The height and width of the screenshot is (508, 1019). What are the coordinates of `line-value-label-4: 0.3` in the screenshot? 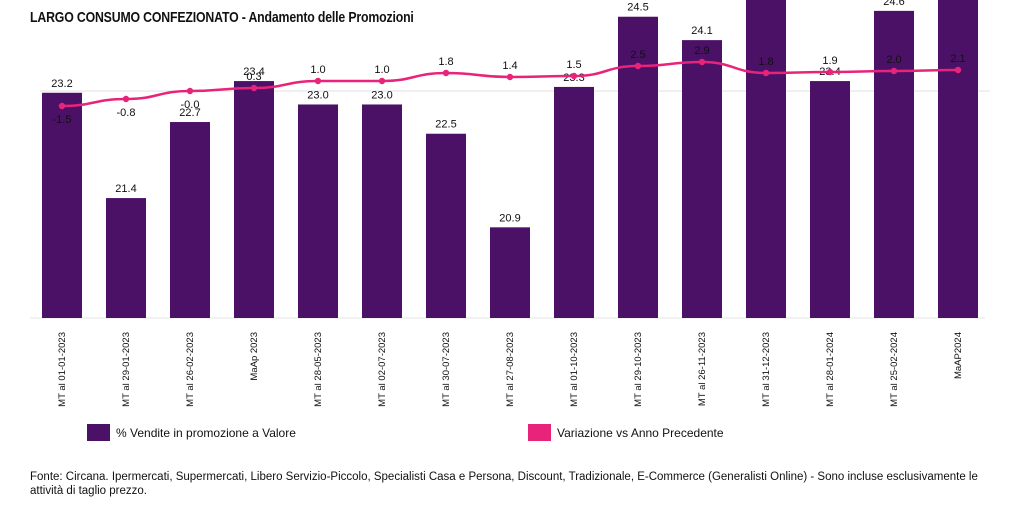 It's located at (253, 77).